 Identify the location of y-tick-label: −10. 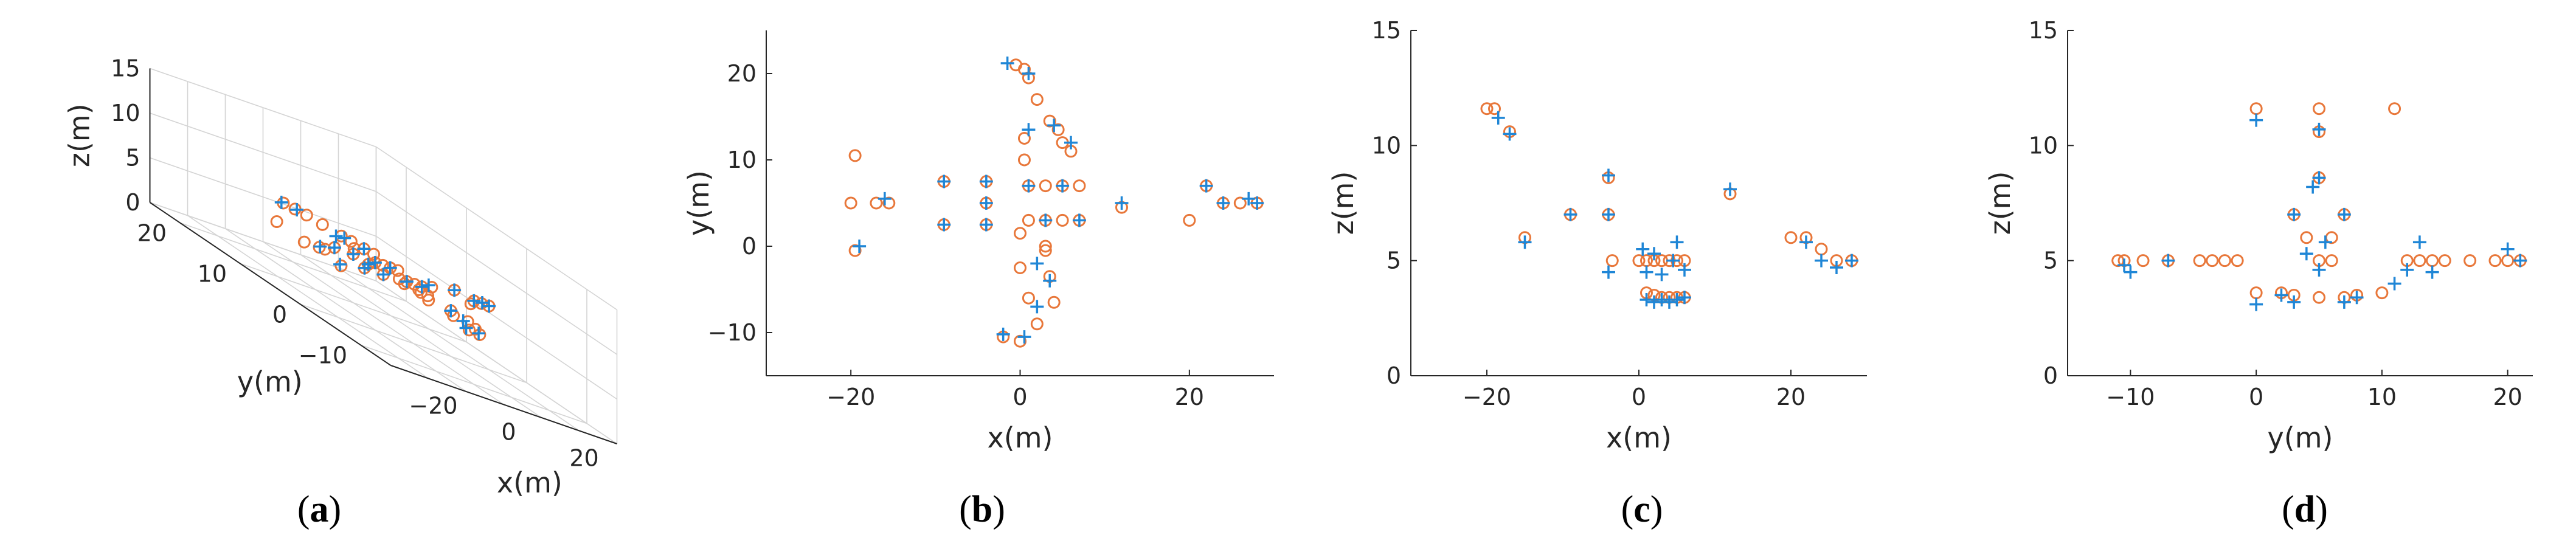
(323, 355).